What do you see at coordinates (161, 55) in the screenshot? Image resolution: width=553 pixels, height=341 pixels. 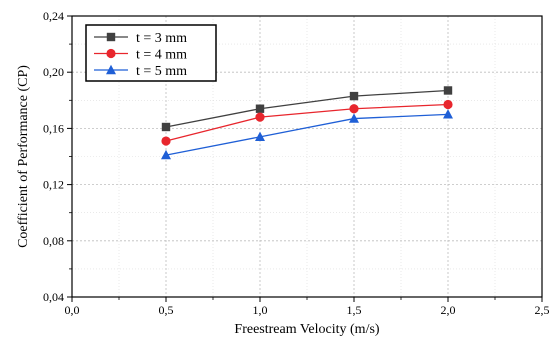 I see `legend-label: t = 4 mm` at bounding box center [161, 55].